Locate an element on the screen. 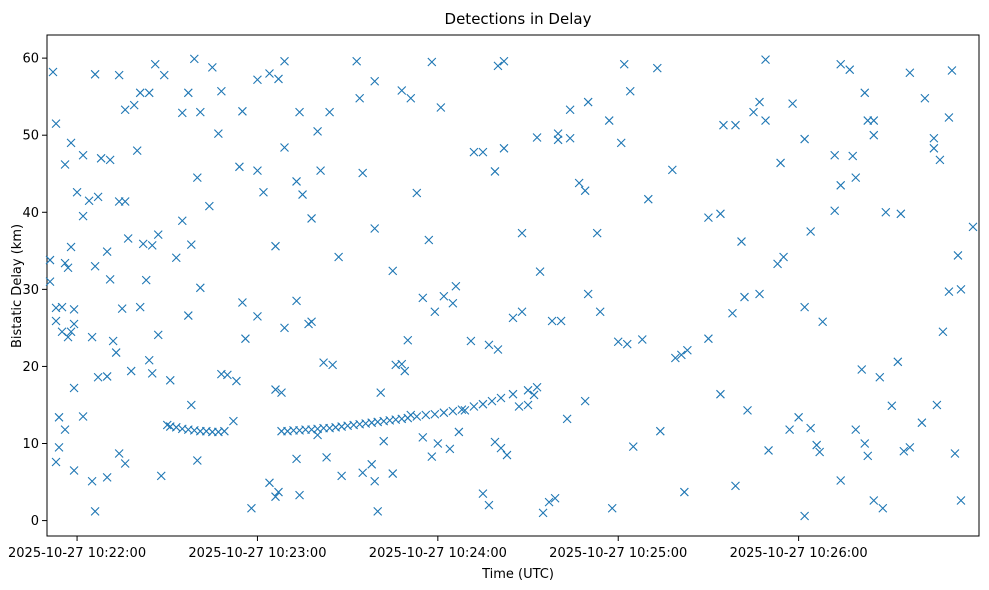 This screenshot has width=989, height=590. y-axis: 0 10 20 30 40 50 60 is located at coordinates (34, 290).